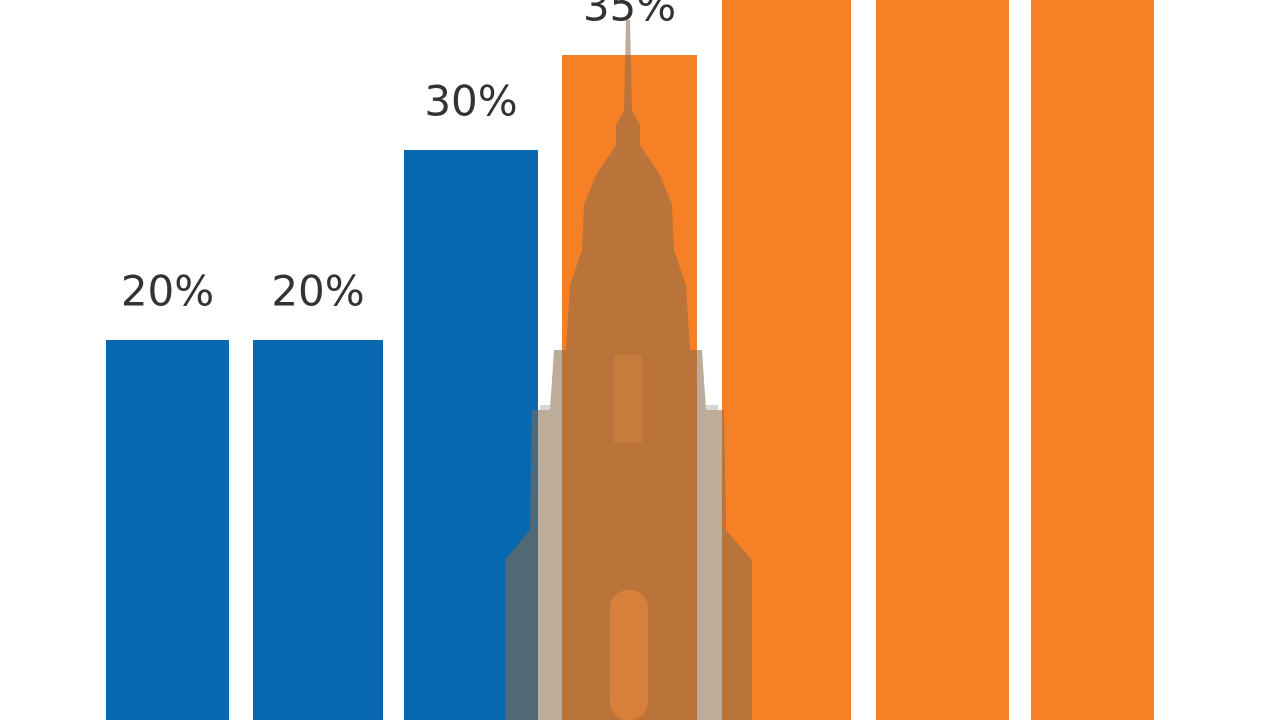  I want to click on tower-window, so click(628, 399).